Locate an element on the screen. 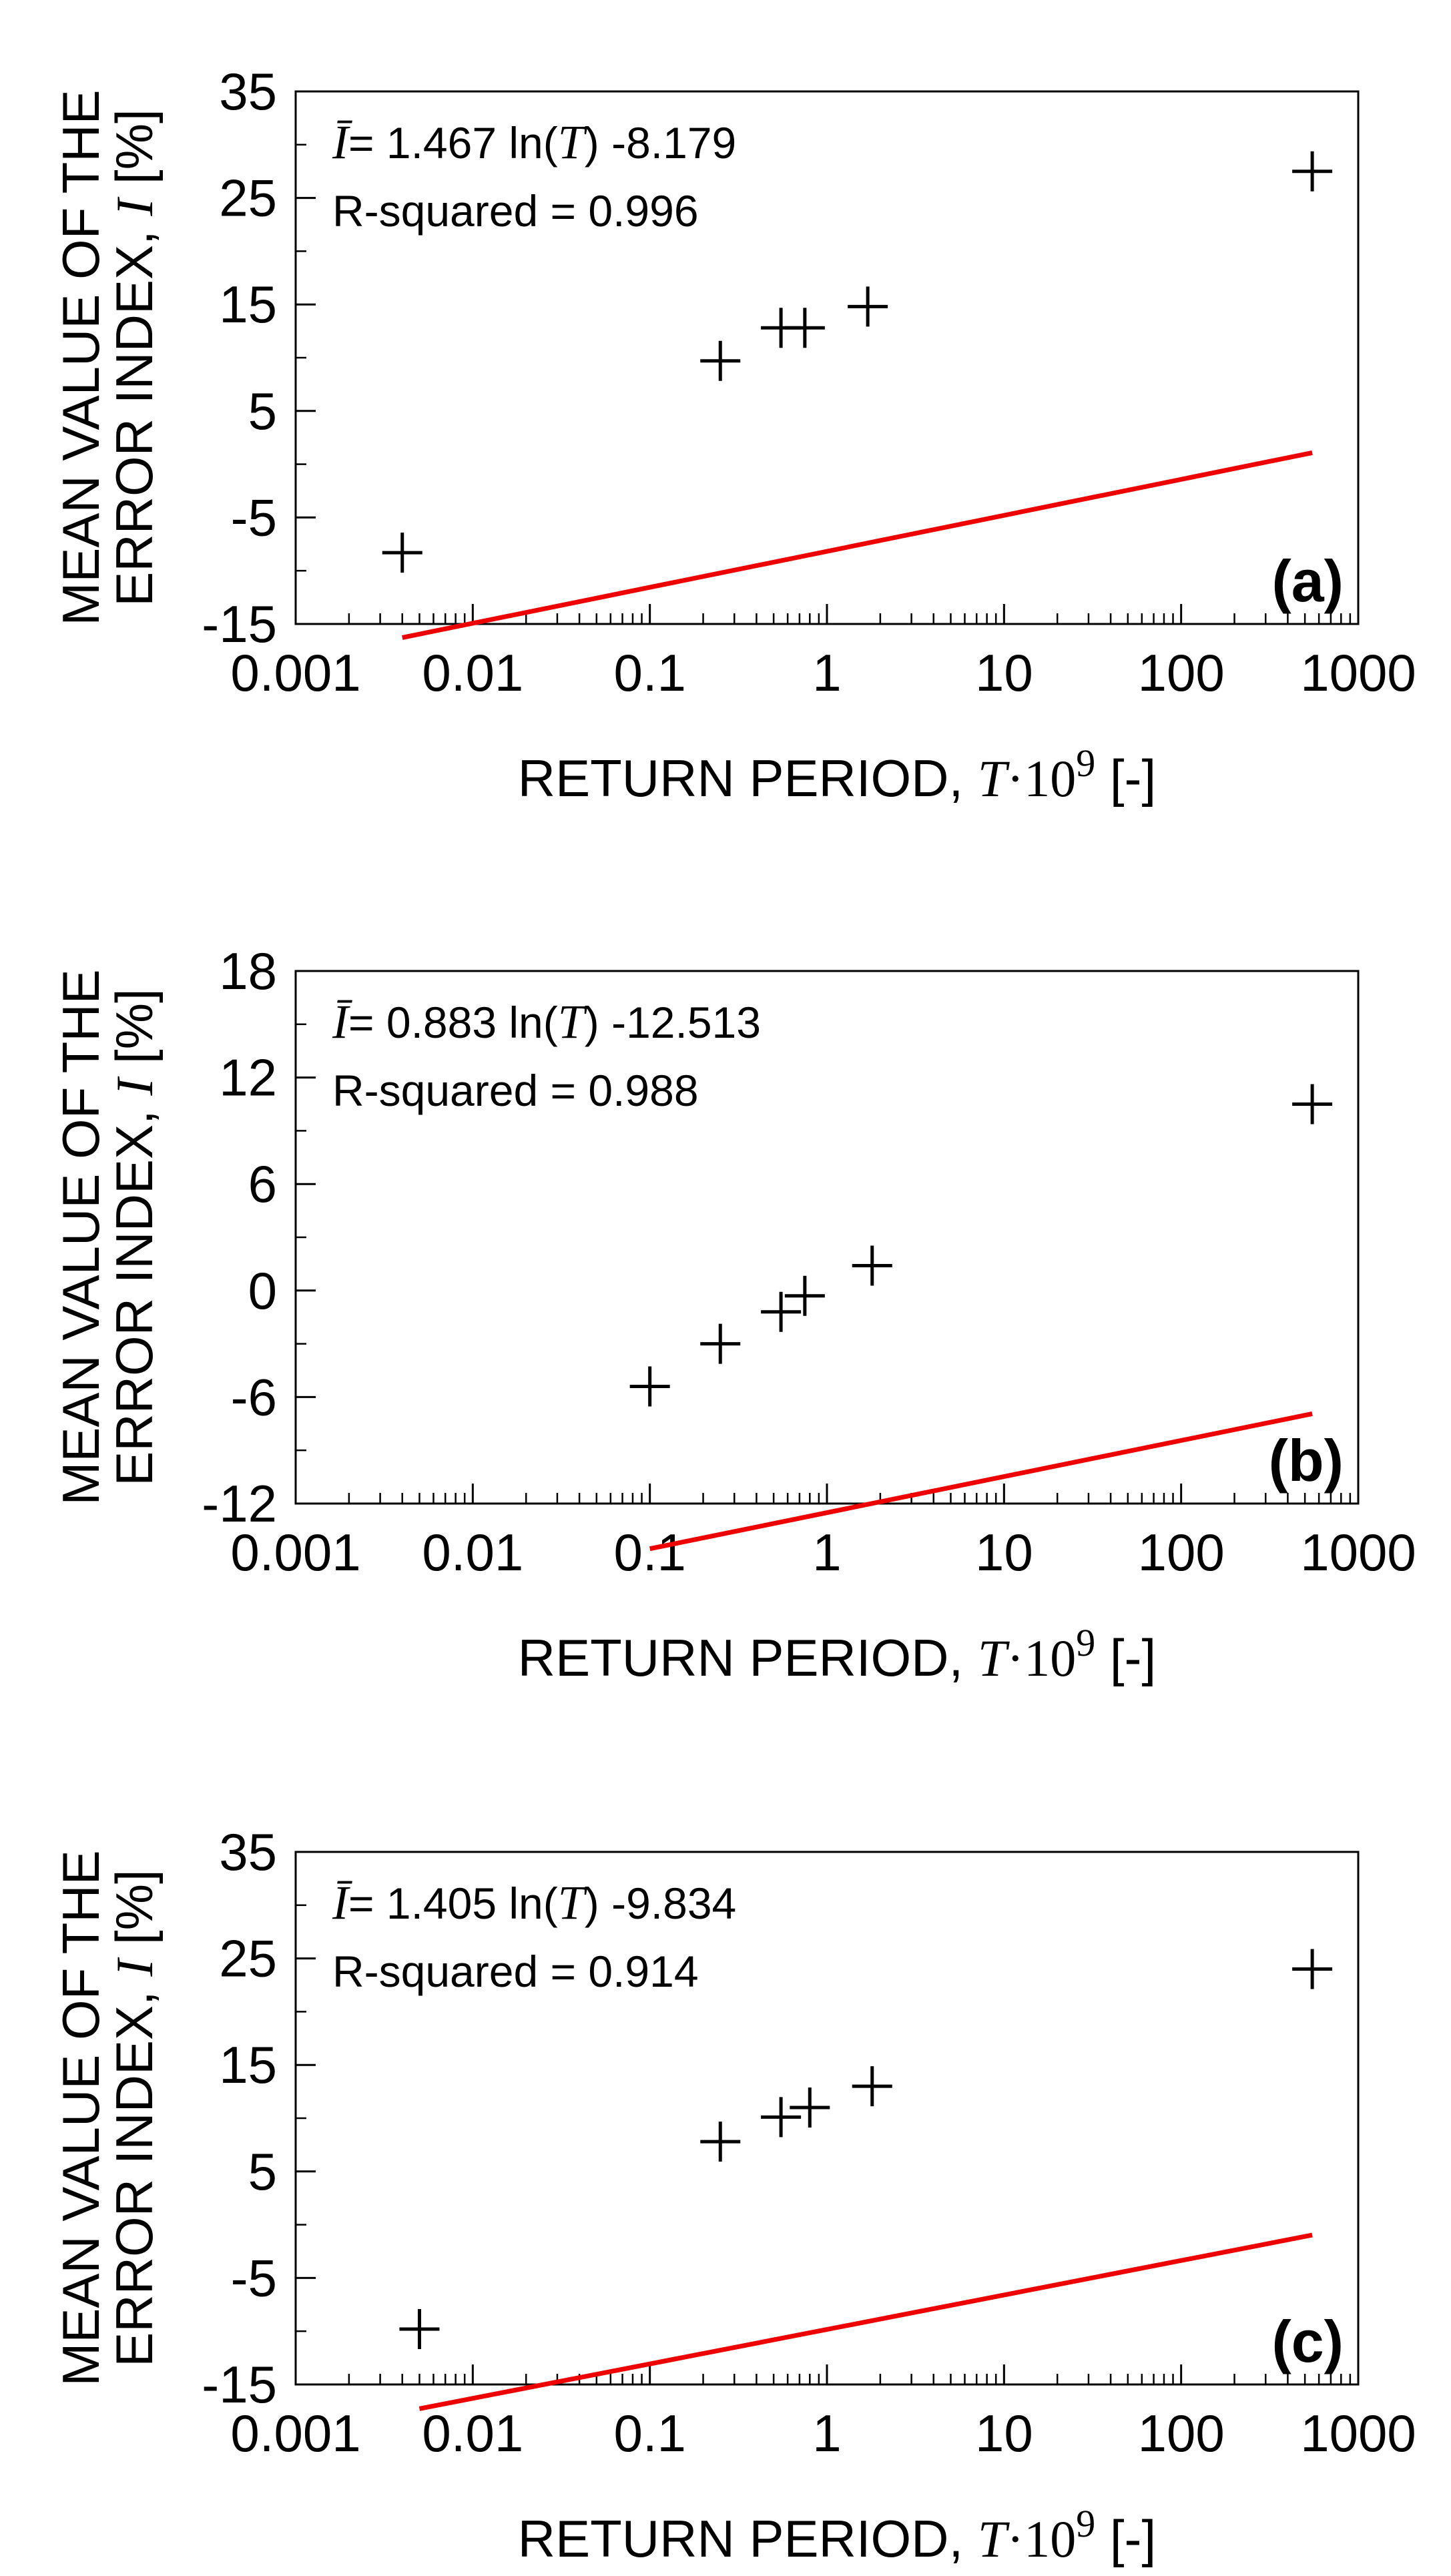  y-tick-label: -5 is located at coordinates (254, 2277).